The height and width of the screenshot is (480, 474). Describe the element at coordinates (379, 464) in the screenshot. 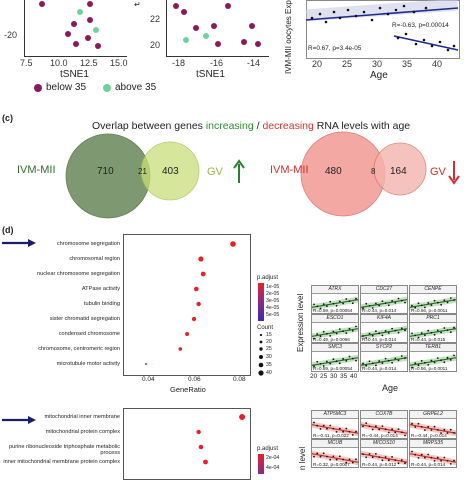

I see `gene-stat: R=0.44, p=0.012` at that location.